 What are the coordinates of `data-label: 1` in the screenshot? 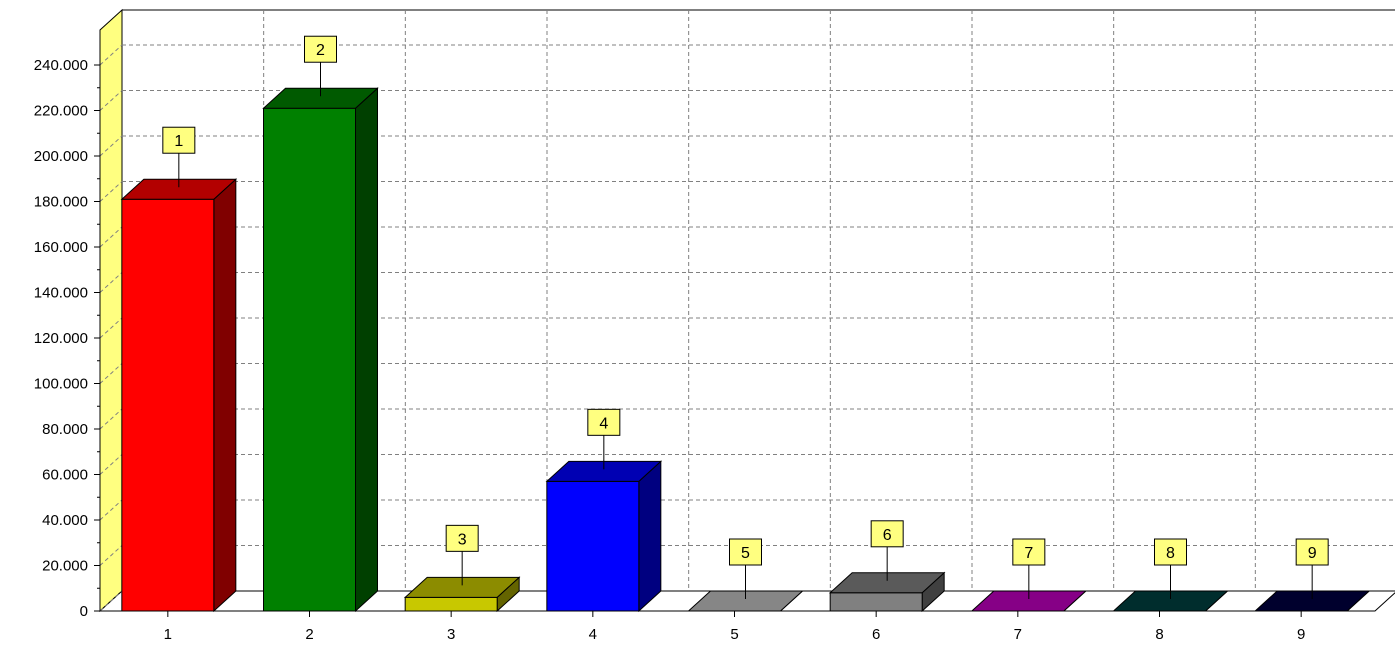 It's located at (178, 141).